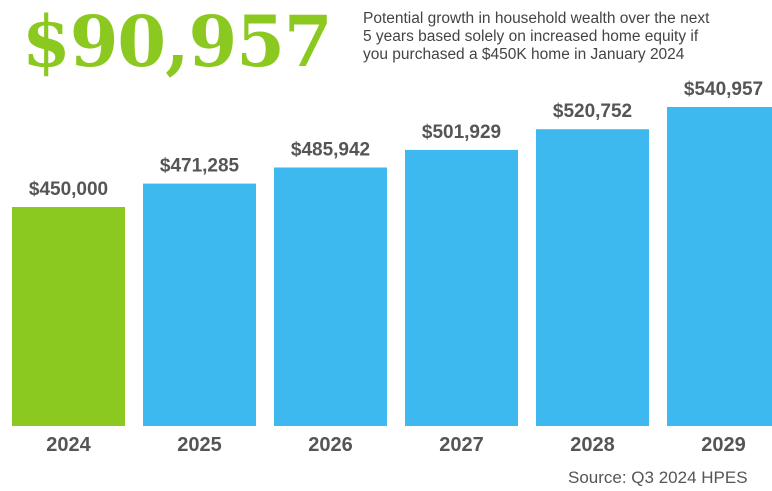 Image resolution: width=772 pixels, height=491 pixels. Describe the element at coordinates (723, 89) in the screenshot. I see `value-label-2029: $540,957` at that location.